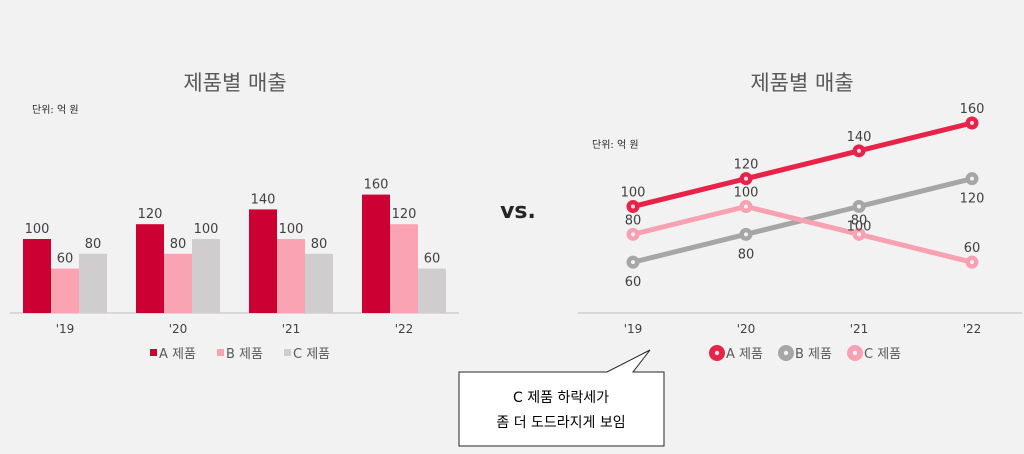  Describe the element at coordinates (518, 211) in the screenshot. I see `vs-separator: vs.` at that location.